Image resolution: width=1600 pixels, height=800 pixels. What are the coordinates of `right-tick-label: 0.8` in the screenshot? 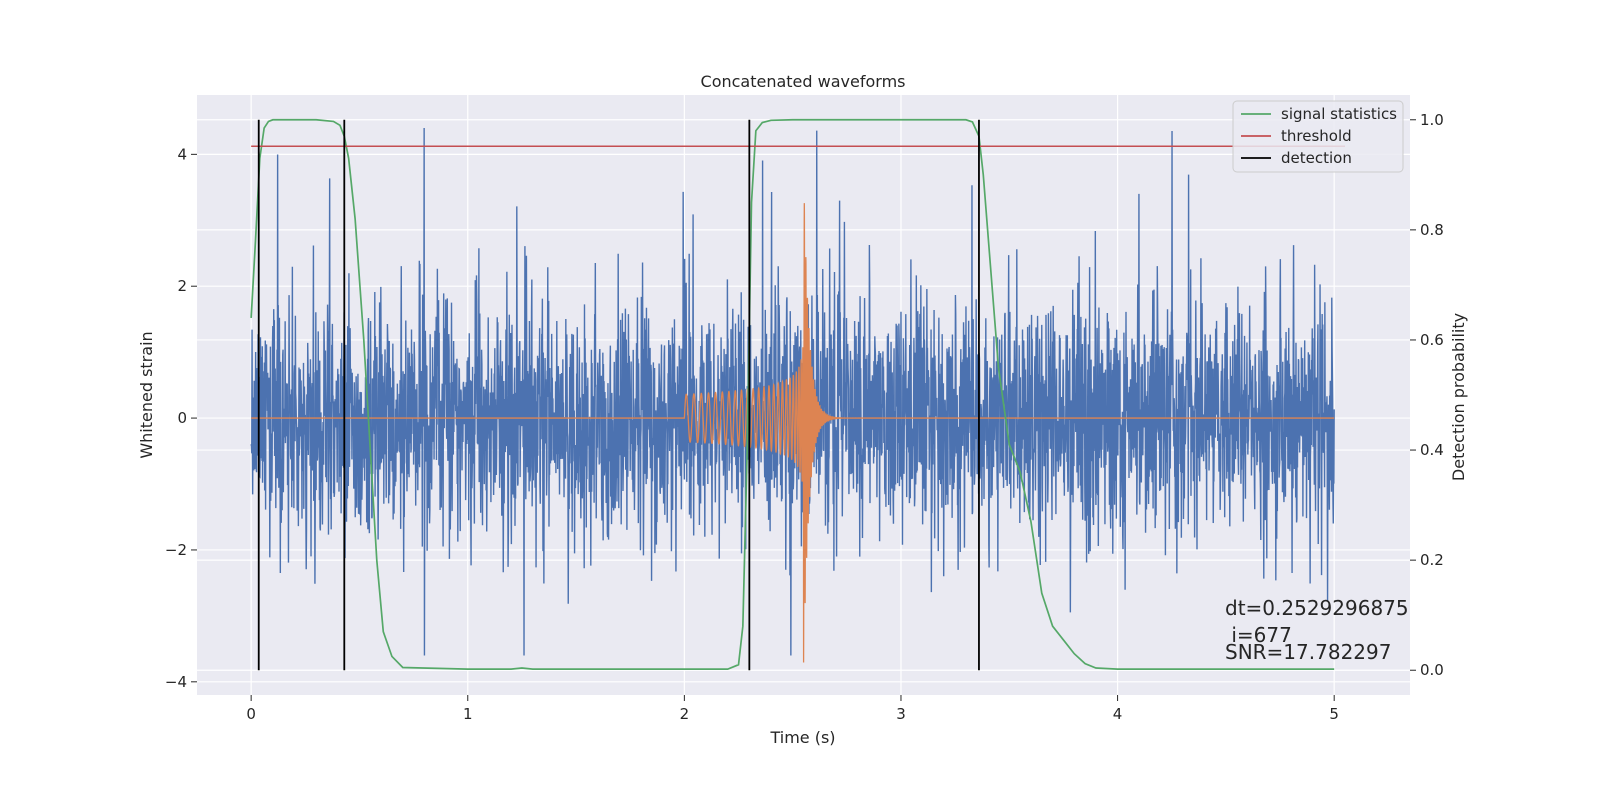 It's located at (1432, 230).